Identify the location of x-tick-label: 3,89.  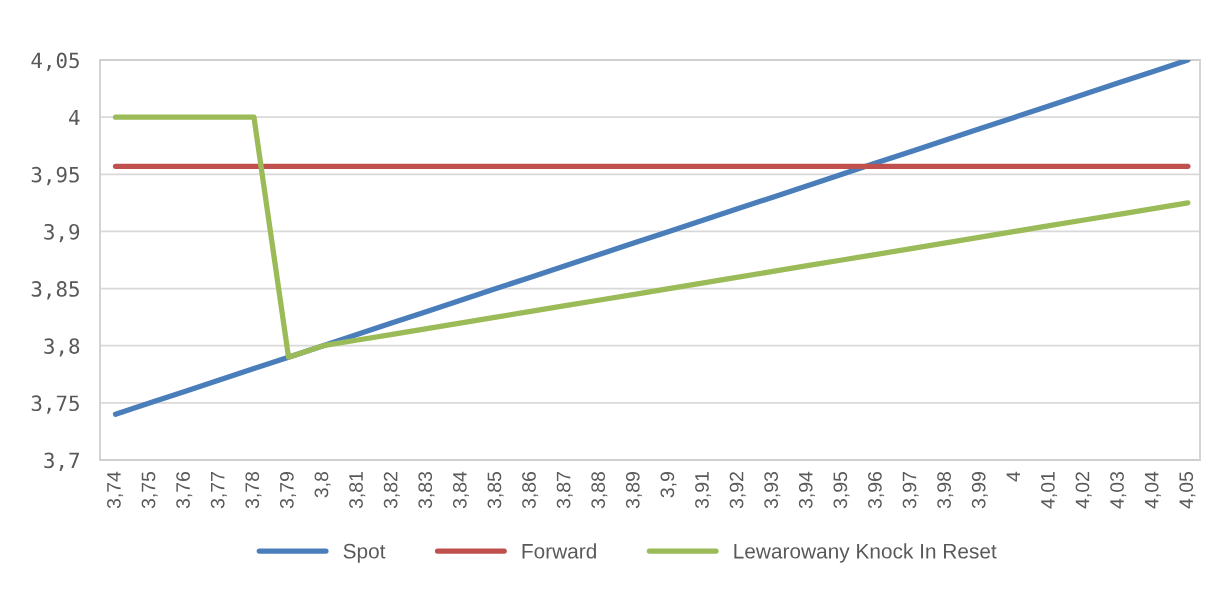
(633, 490).